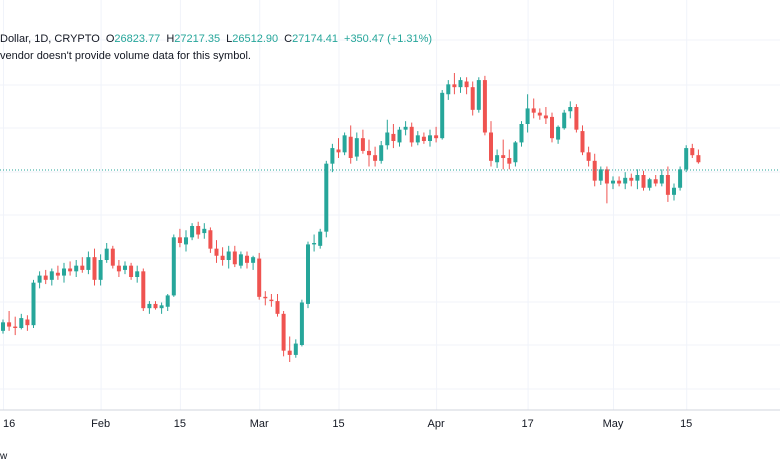 This screenshot has width=780, height=470. What do you see at coordinates (259, 424) in the screenshot?
I see `time-axis-label: Mar` at bounding box center [259, 424].